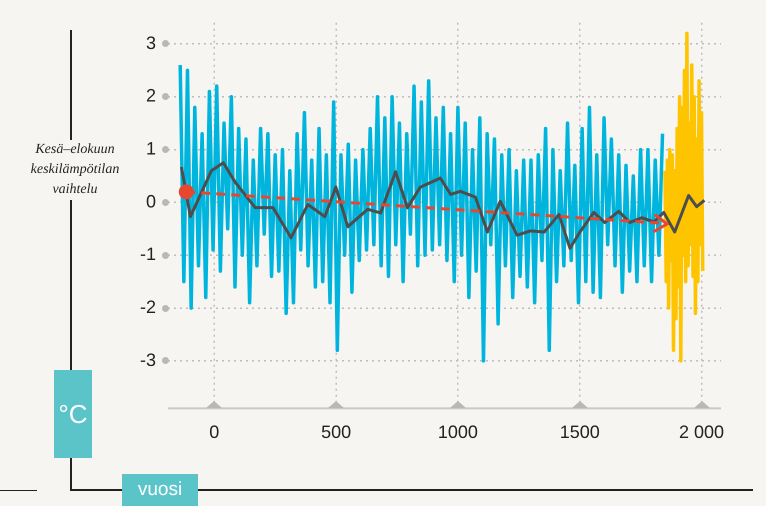 The height and width of the screenshot is (506, 766). Describe the element at coordinates (148, 307) in the screenshot. I see `y-tick-label: -2` at that location.